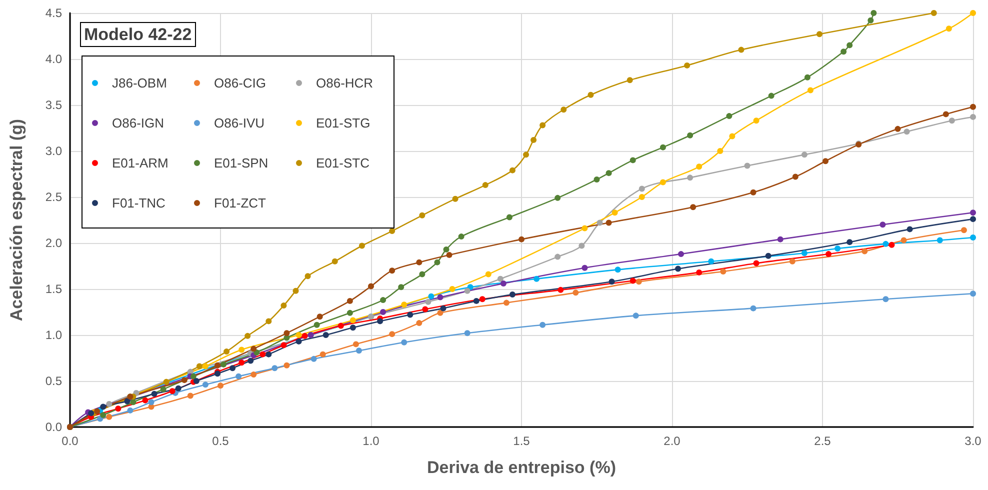 Image resolution: width=988 pixels, height=490 pixels. What do you see at coordinates (138, 123) in the screenshot?
I see `legend-label: O86-IGN` at bounding box center [138, 123].